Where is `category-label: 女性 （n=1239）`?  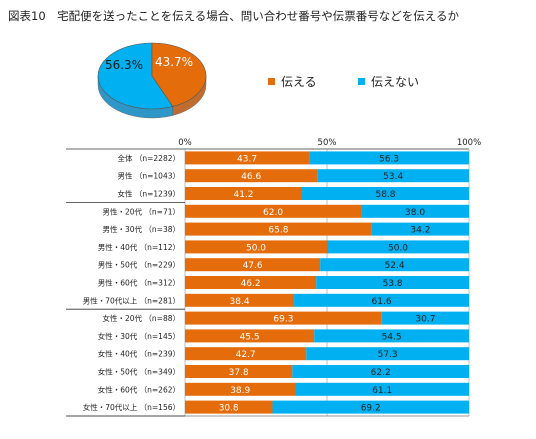 category-label: 女性 （n=1239） is located at coordinates (148, 194).